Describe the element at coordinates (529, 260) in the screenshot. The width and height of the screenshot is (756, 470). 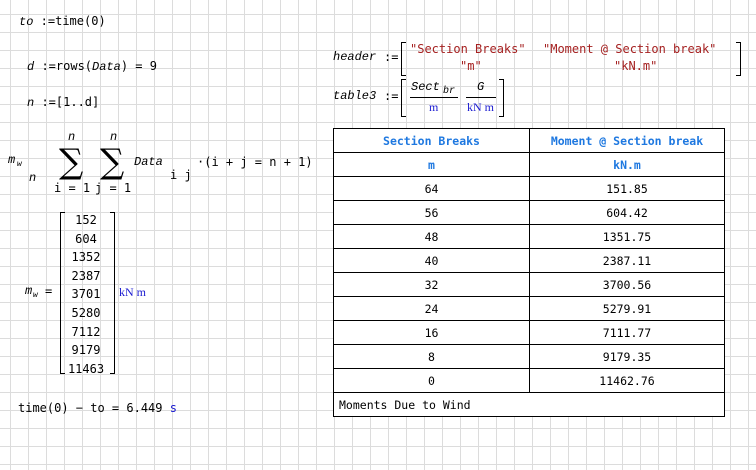
I see `table-row: 40 2387.11` at that location.